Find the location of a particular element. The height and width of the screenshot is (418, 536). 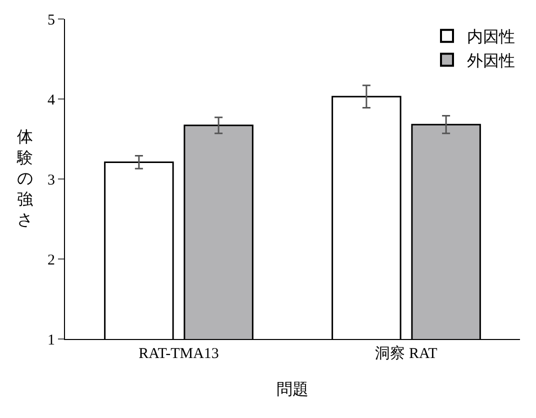

legend-label: 内因性 is located at coordinates (491, 37).